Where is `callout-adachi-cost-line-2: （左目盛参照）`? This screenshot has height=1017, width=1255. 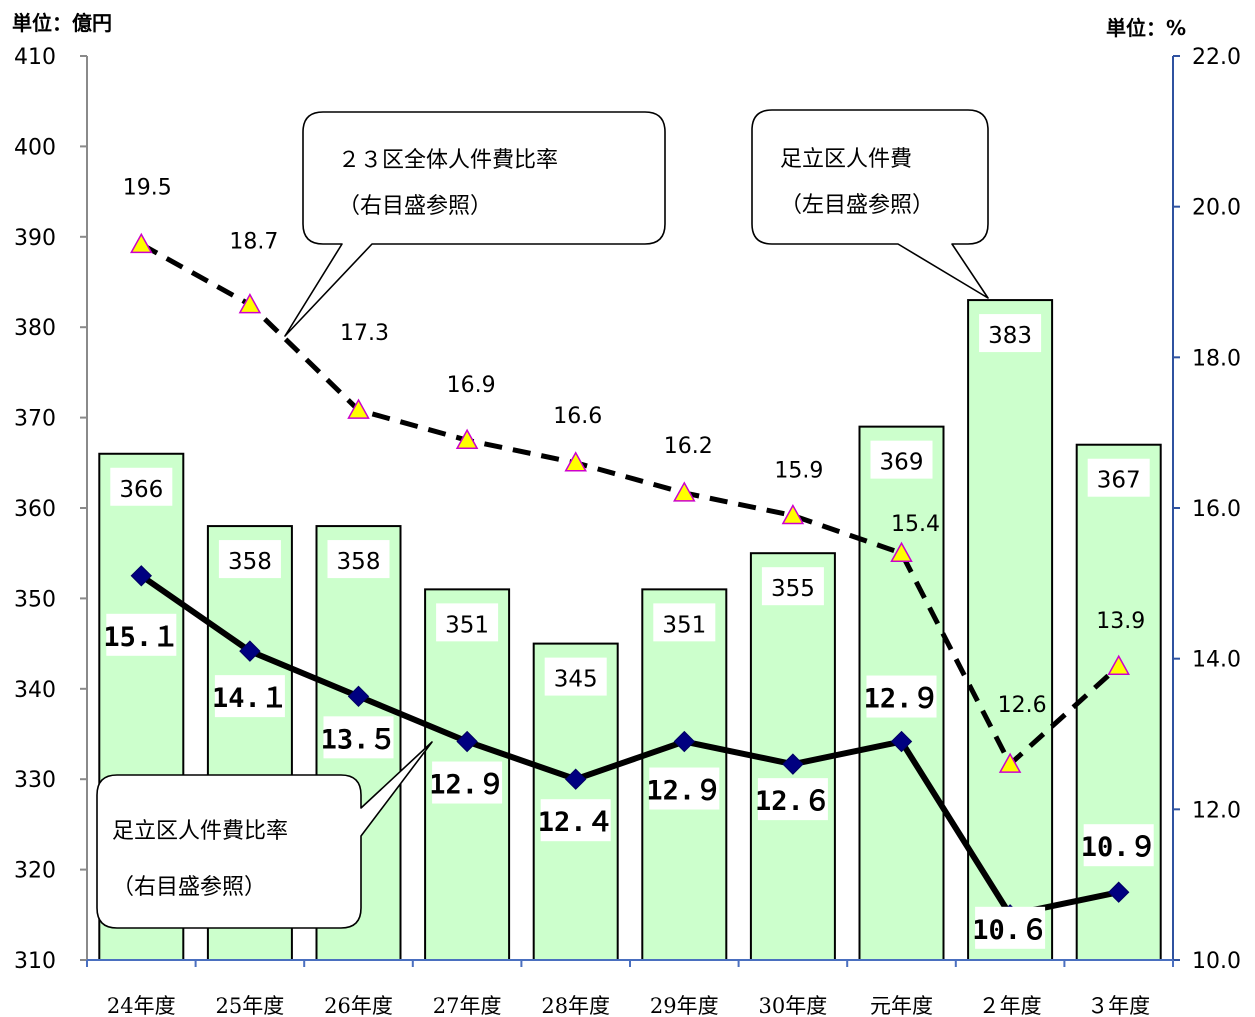 callout-adachi-cost-line-2: （左目盛参照） is located at coordinates (857, 205).